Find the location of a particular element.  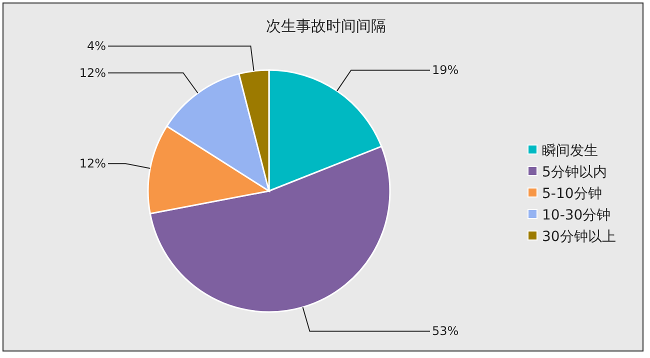

data-label: 53% is located at coordinates (445, 331).